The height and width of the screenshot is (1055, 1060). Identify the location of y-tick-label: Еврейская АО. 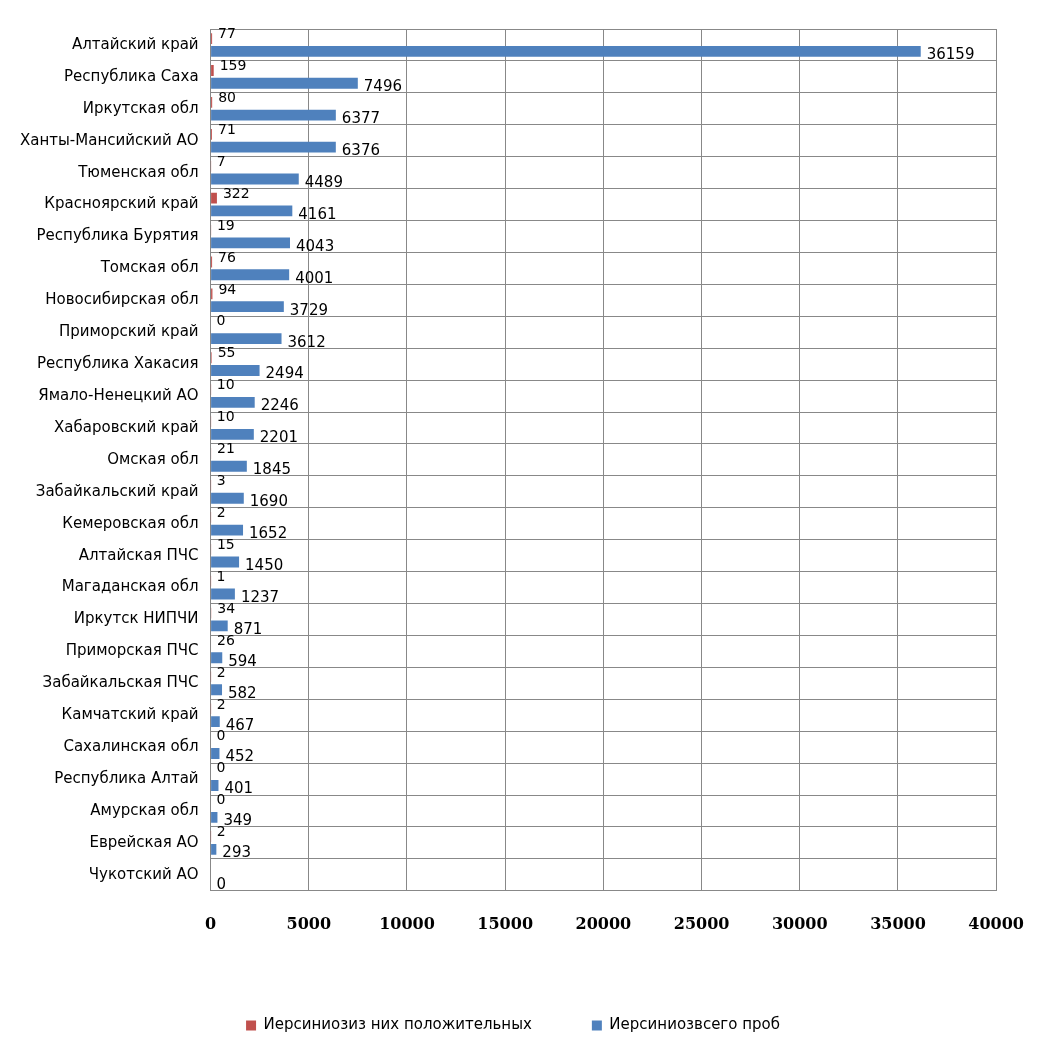
(144, 841).